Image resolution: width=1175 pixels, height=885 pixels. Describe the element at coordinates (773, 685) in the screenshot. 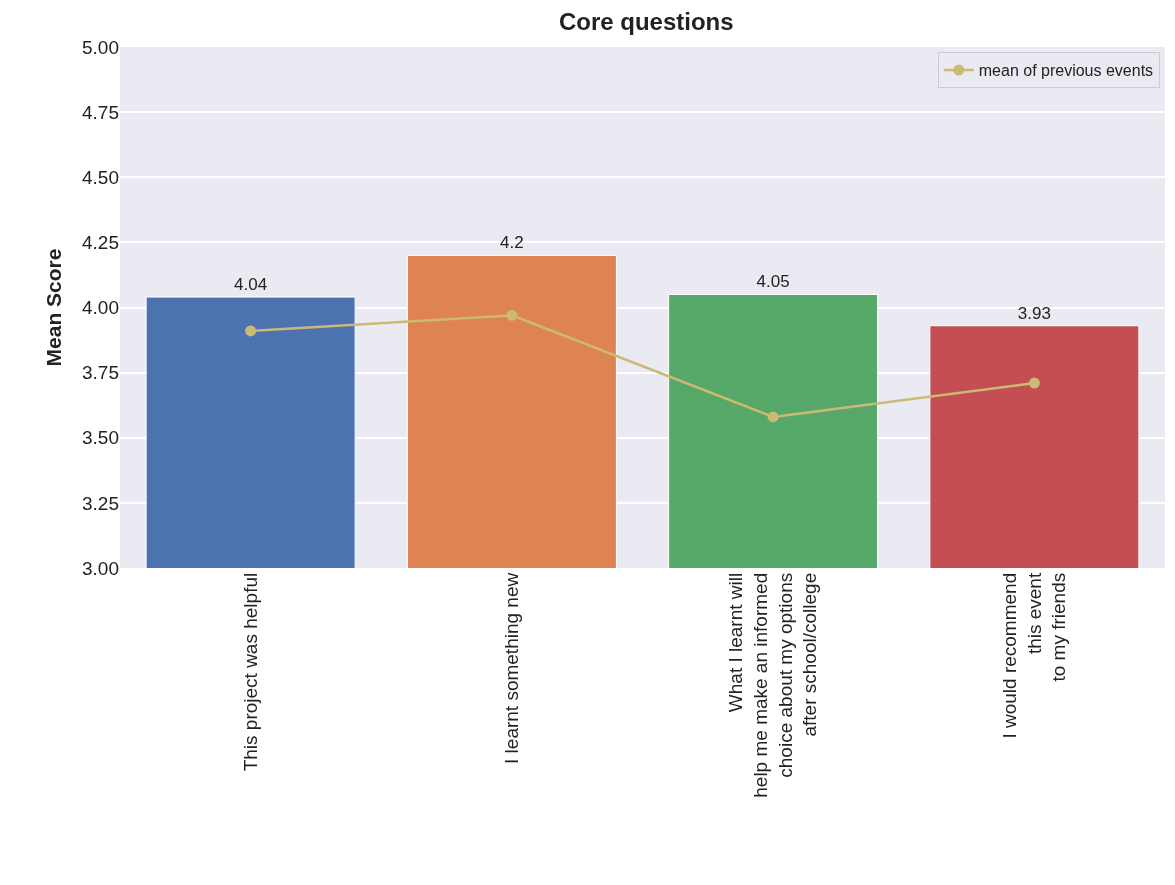

I see `x-tick-label: What I learnt will help me make an informed choice about my options after school/college` at that location.